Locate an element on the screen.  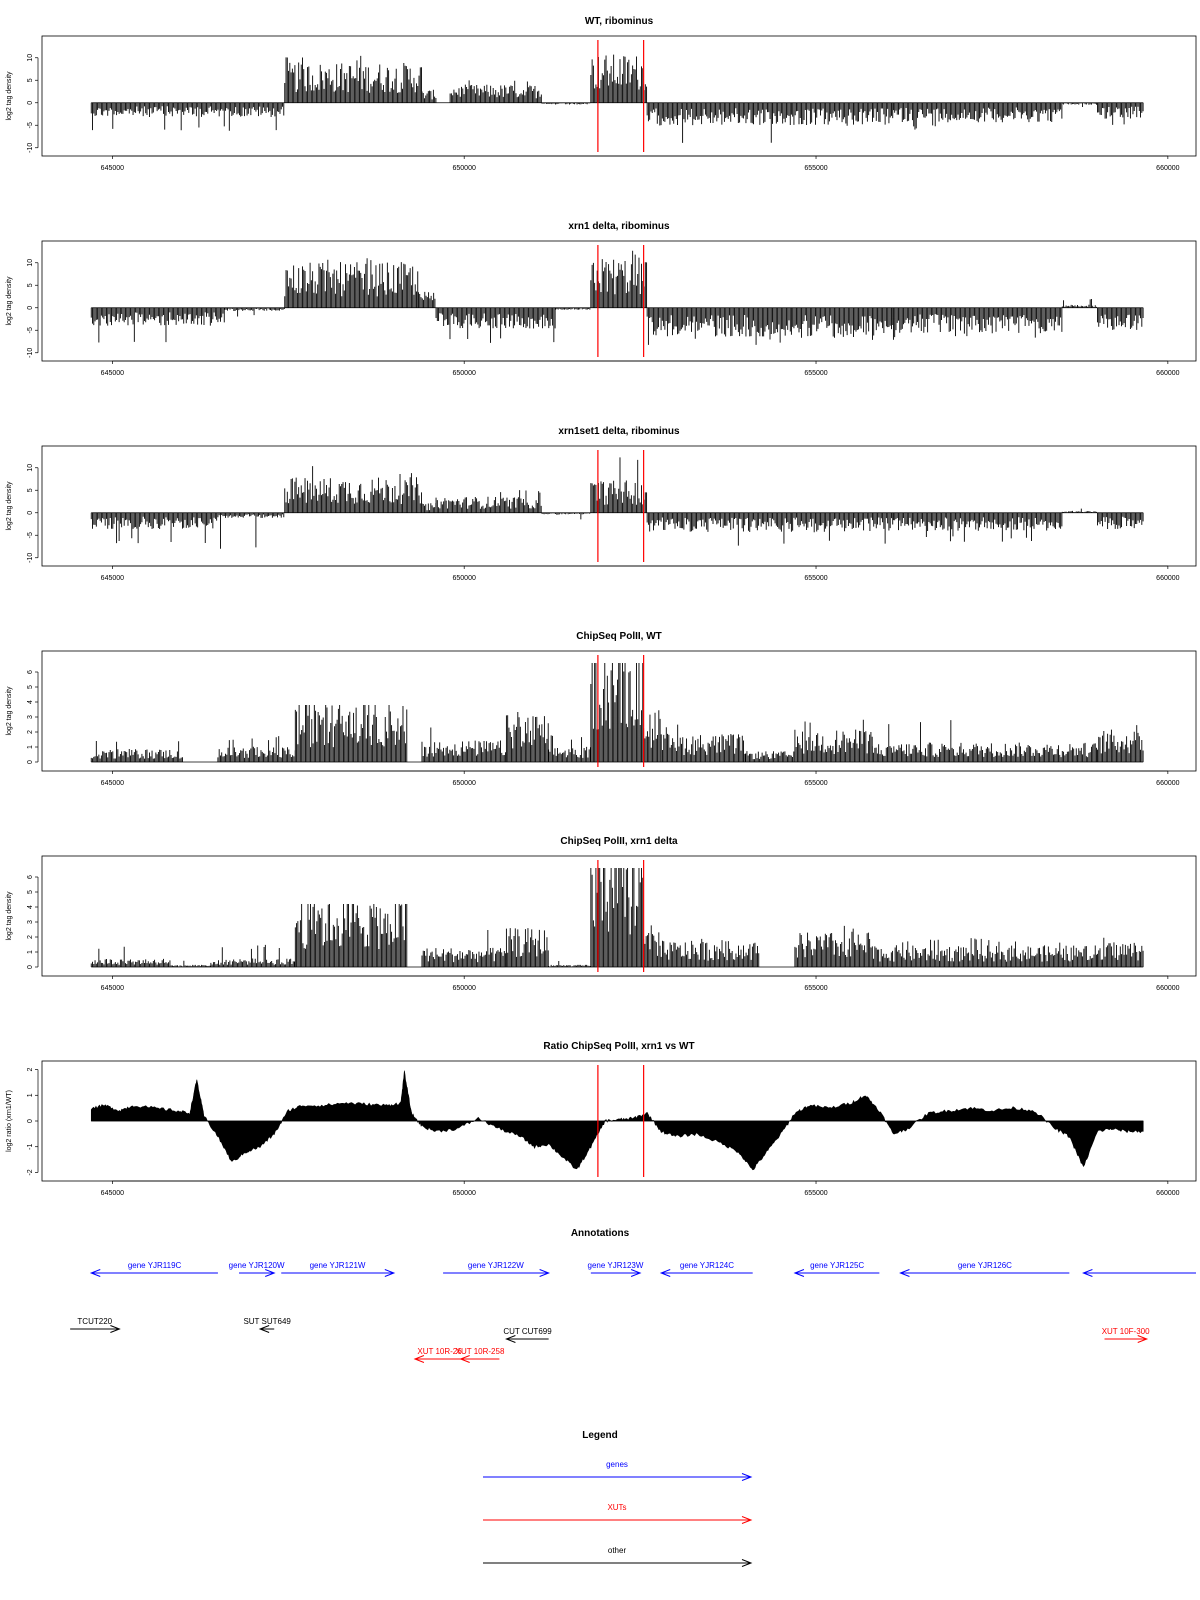
annotations-title: Annotations is located at coordinates (600, 1233).